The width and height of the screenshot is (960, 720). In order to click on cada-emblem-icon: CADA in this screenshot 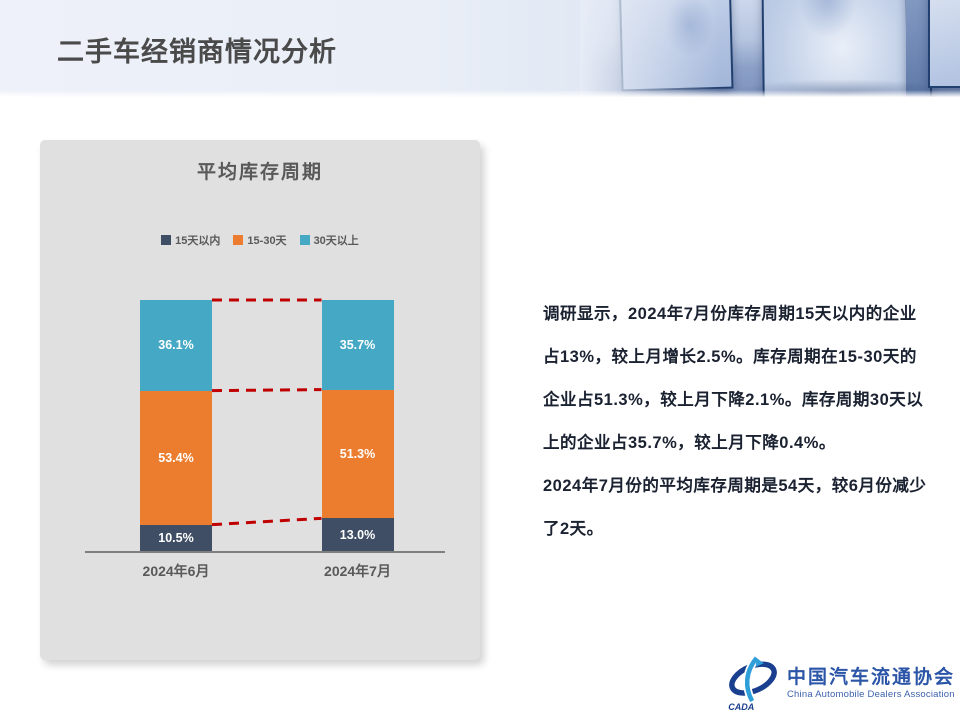, I will do `click(752, 684)`.